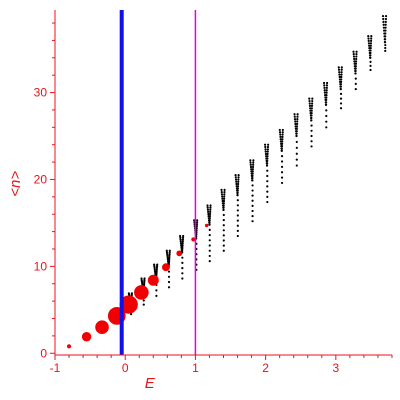  Describe the element at coordinates (335, 368) in the screenshot. I see `x-tick-label: 3` at that location.